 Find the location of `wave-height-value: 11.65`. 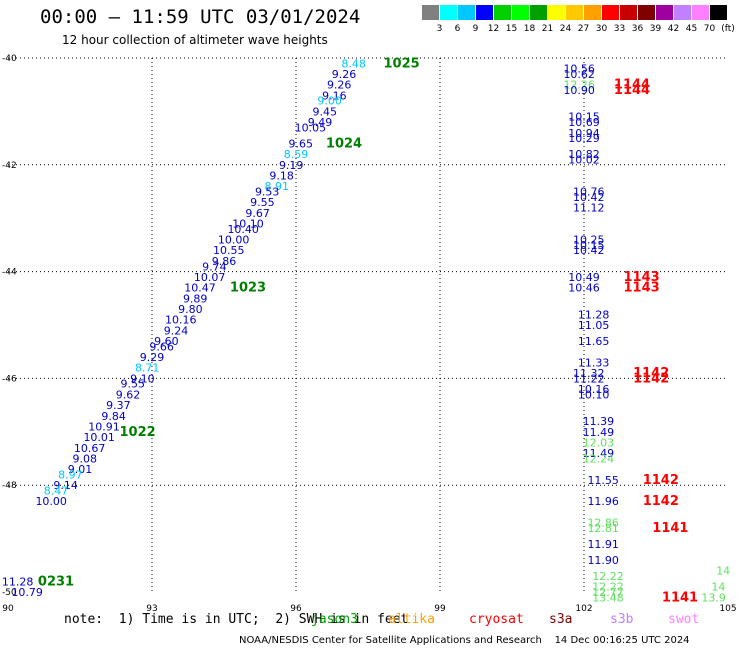

wave-height-value: 11.65 is located at coordinates (594, 341).